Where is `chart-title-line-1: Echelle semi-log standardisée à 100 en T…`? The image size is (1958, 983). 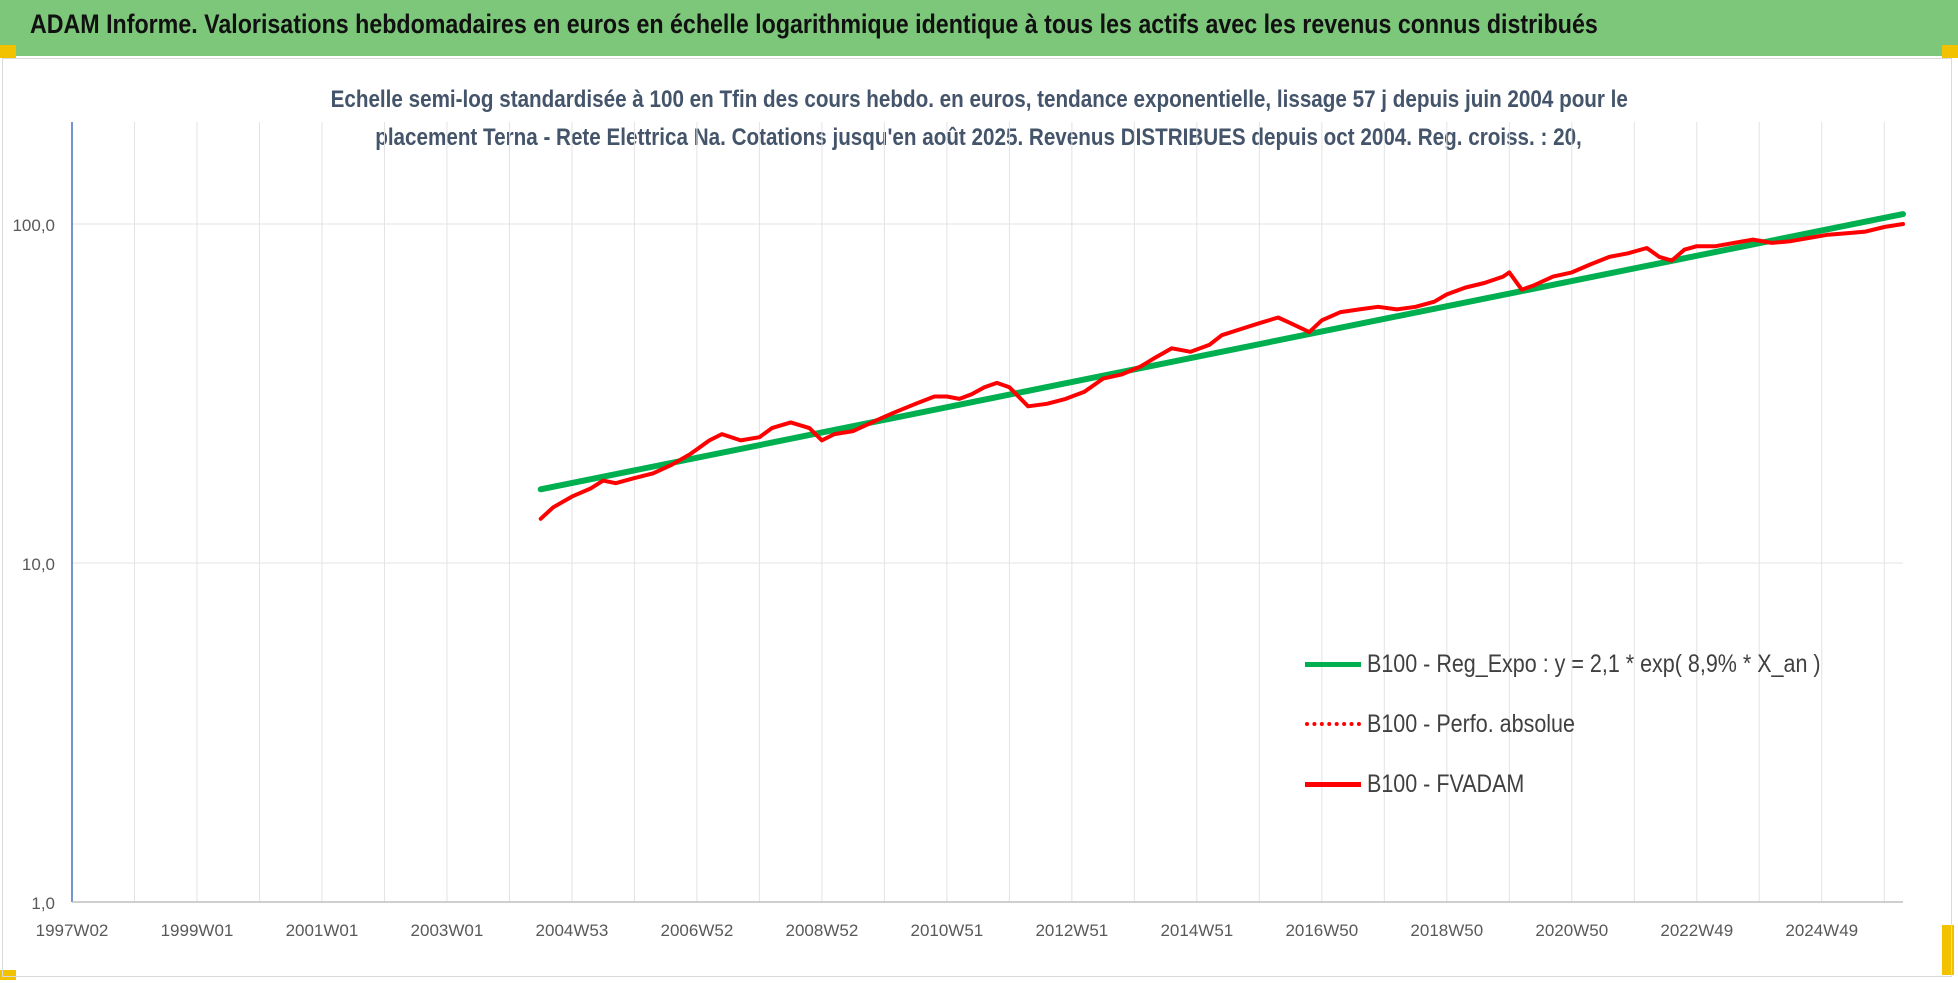
chart-title-line-1: Echelle semi-log standardisée à 100 en T… is located at coordinates (979, 99).